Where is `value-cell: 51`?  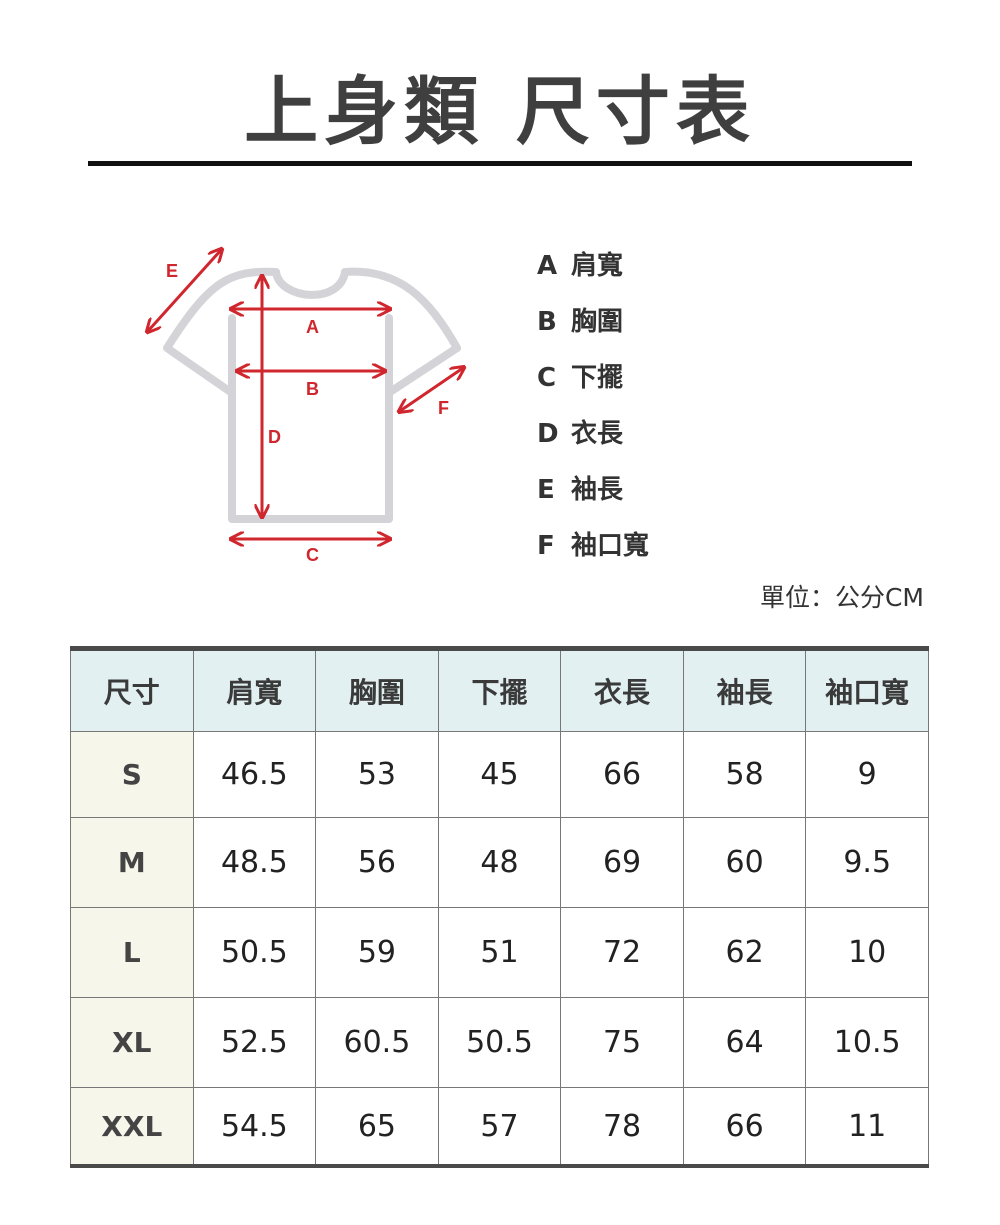 value-cell: 51 is located at coordinates (499, 952).